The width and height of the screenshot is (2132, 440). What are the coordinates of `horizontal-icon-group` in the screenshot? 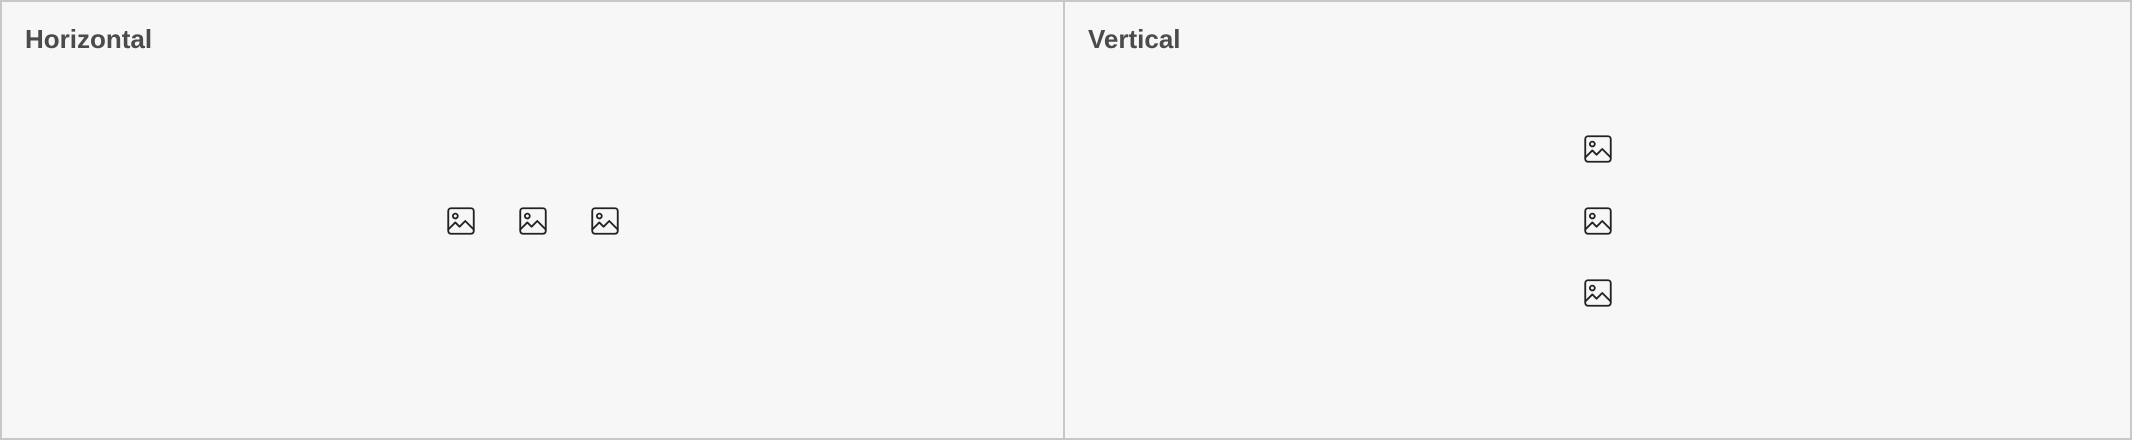 It's located at (532, 221).